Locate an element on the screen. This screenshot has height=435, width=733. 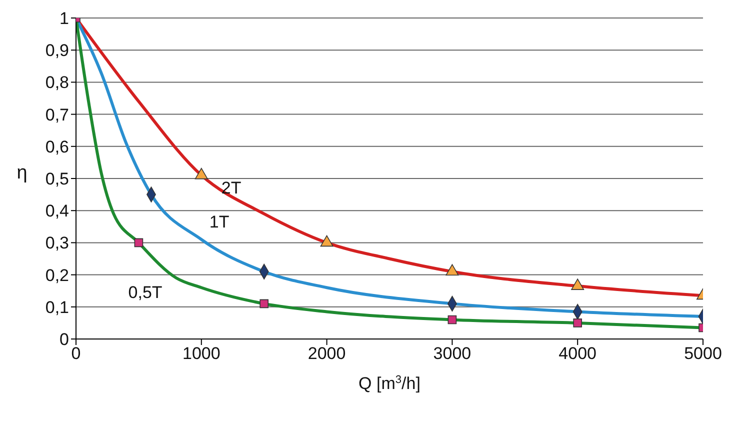
x-tick-label: 4000 is located at coordinates (577, 354).